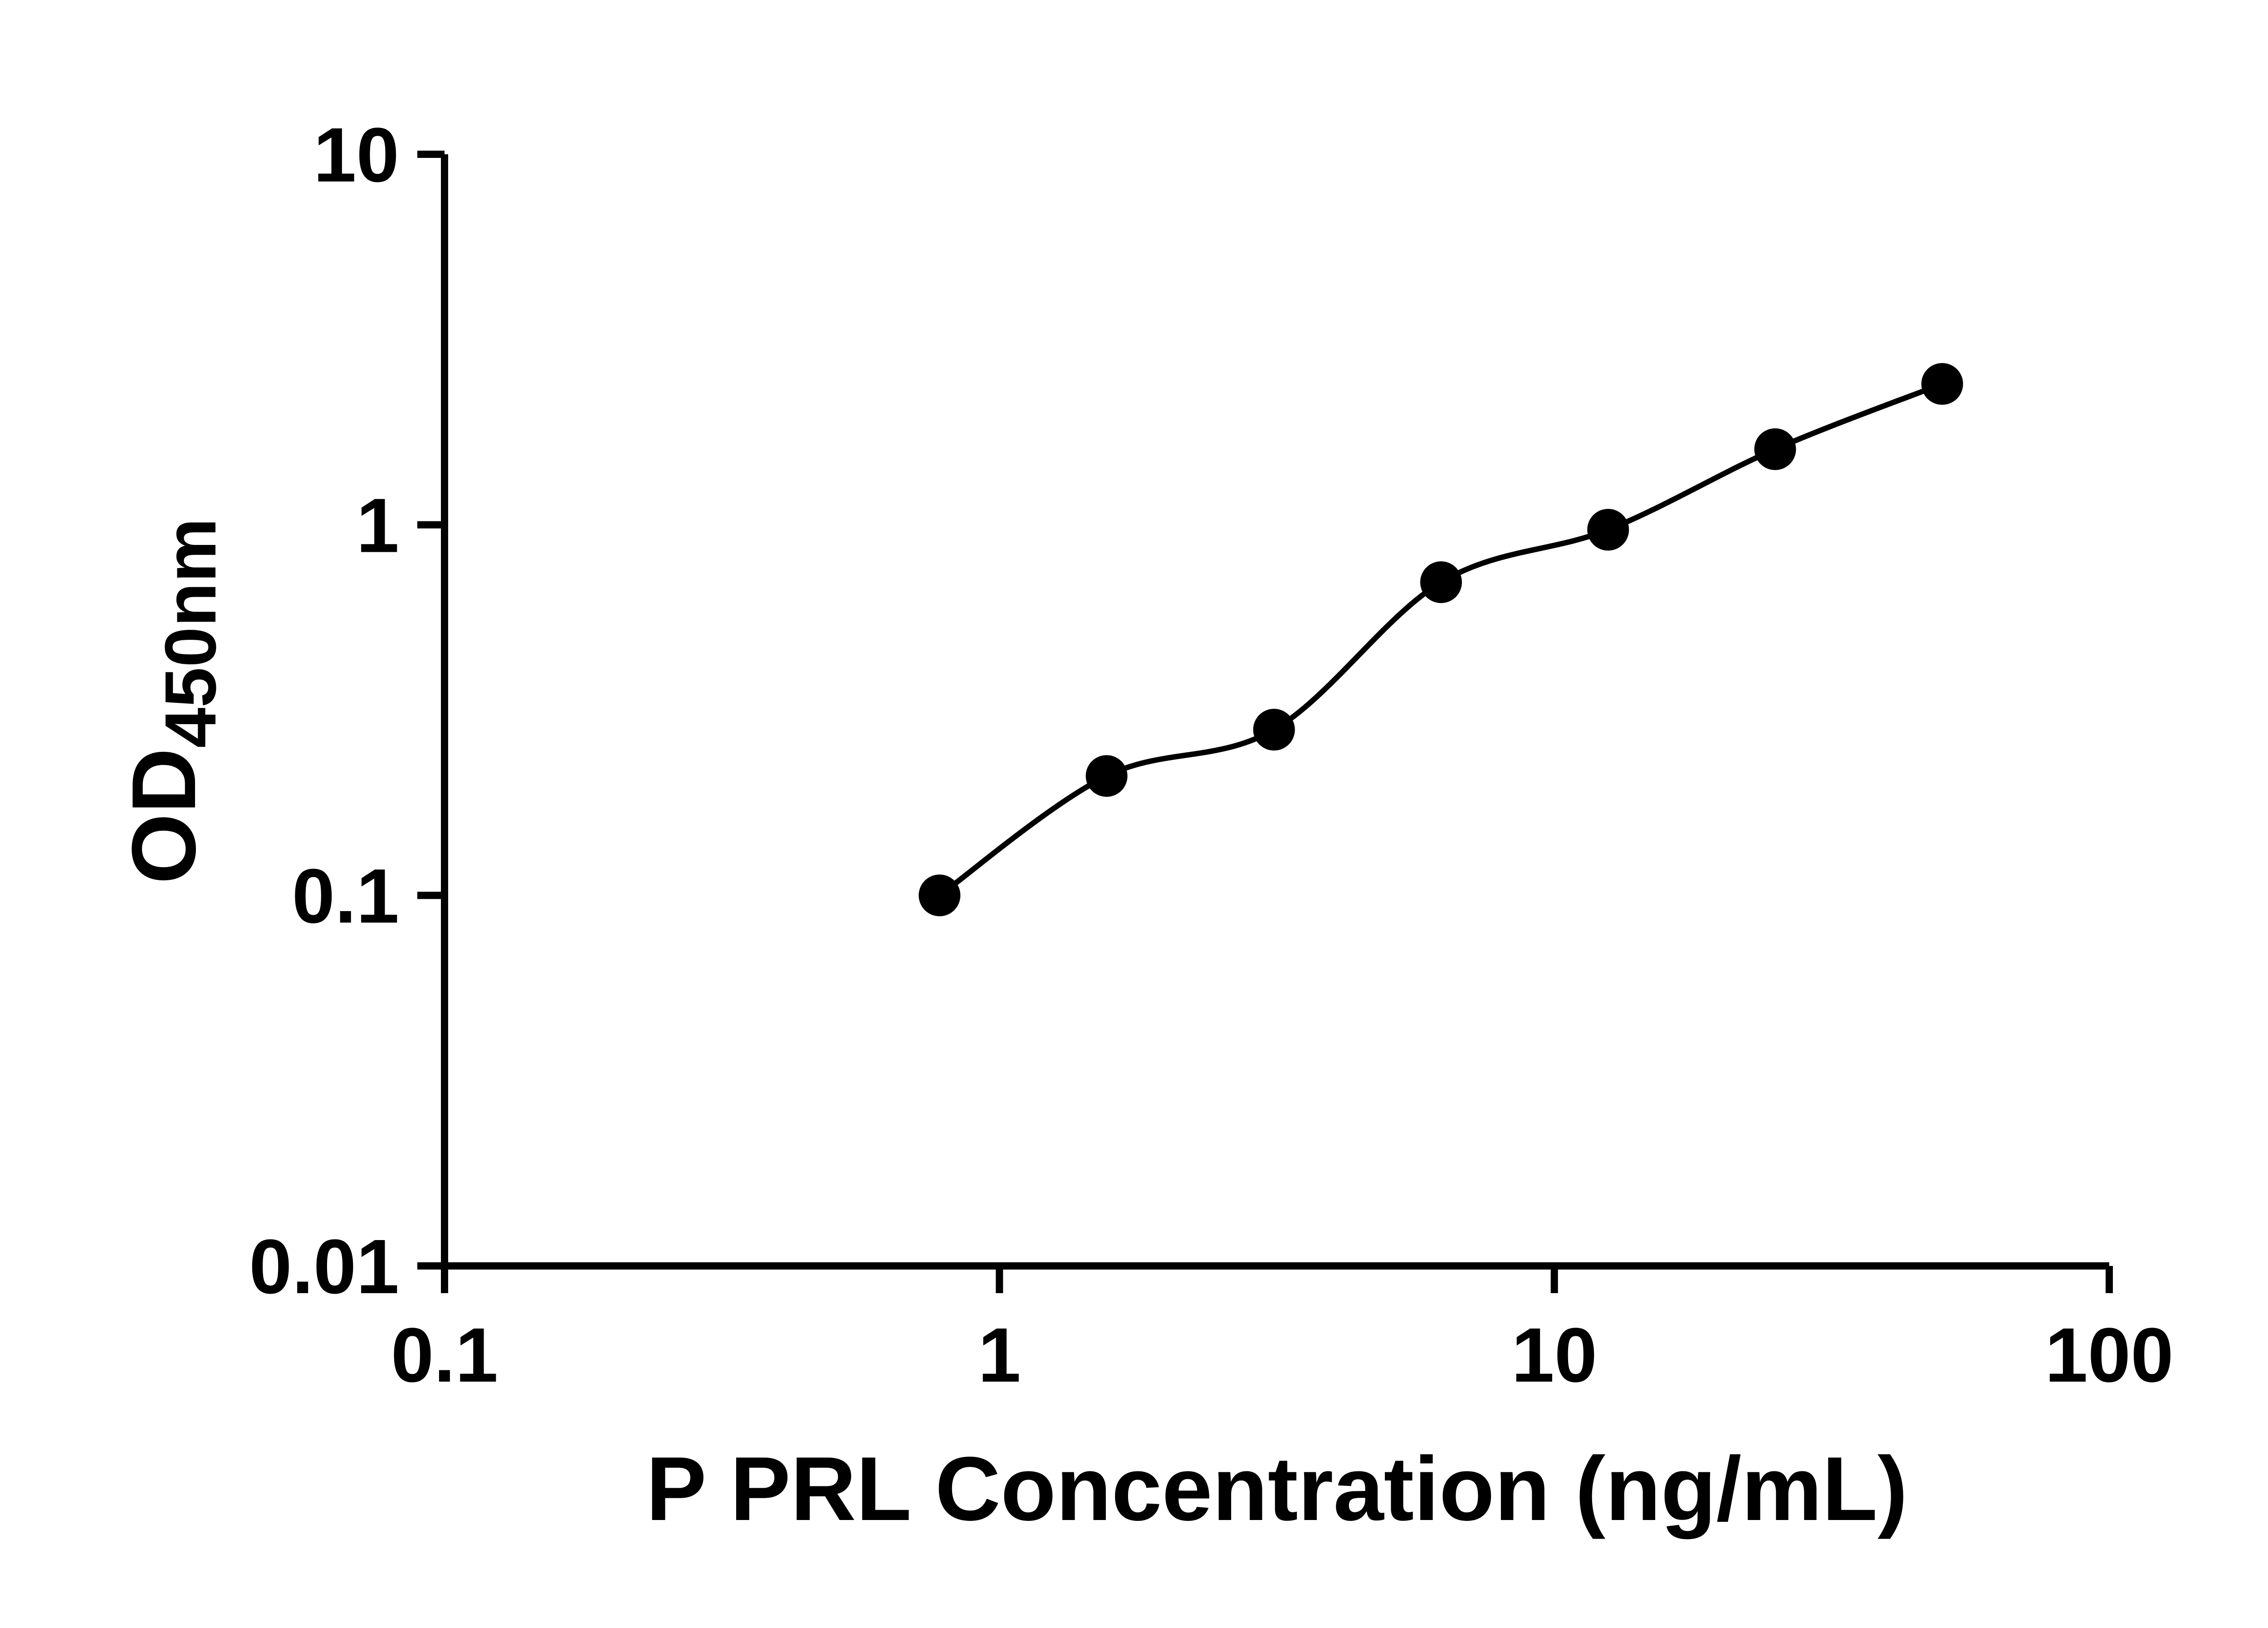 Image resolution: width=2268 pixels, height=1628 pixels. I want to click on y-tick-label: 0.1, so click(346, 896).